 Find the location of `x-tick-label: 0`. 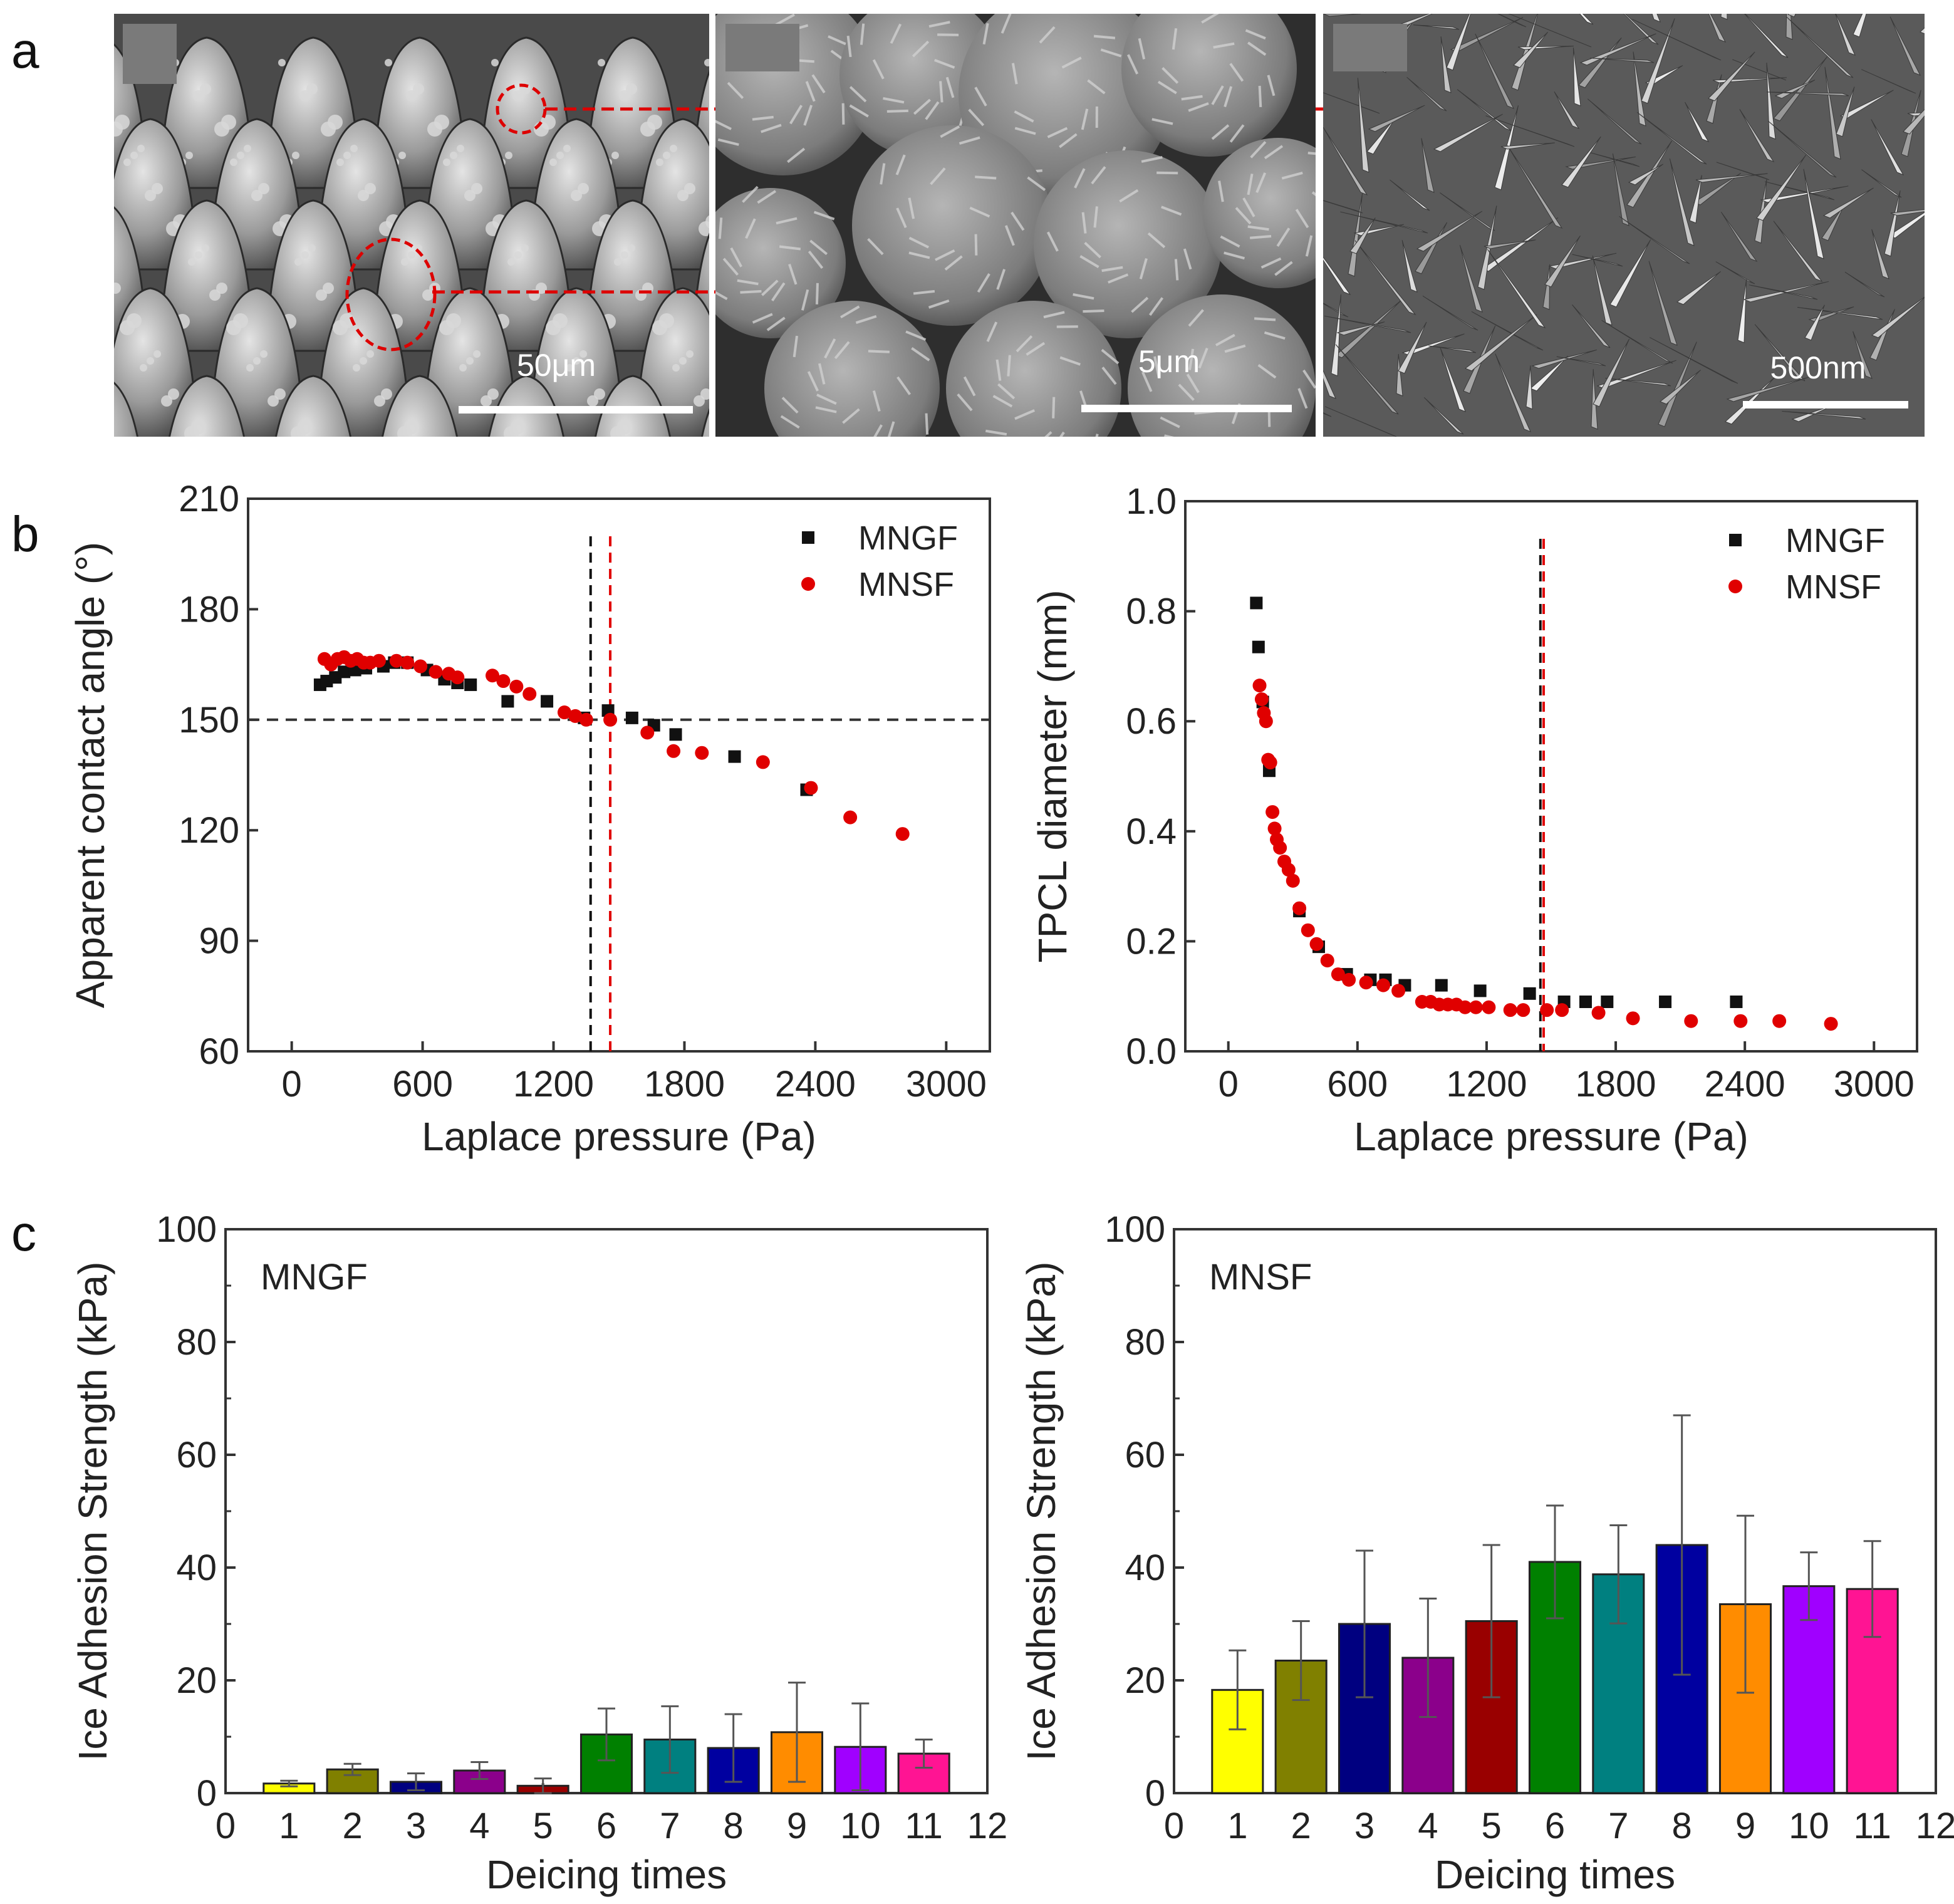

x-tick-label: 0 is located at coordinates (1174, 1826).